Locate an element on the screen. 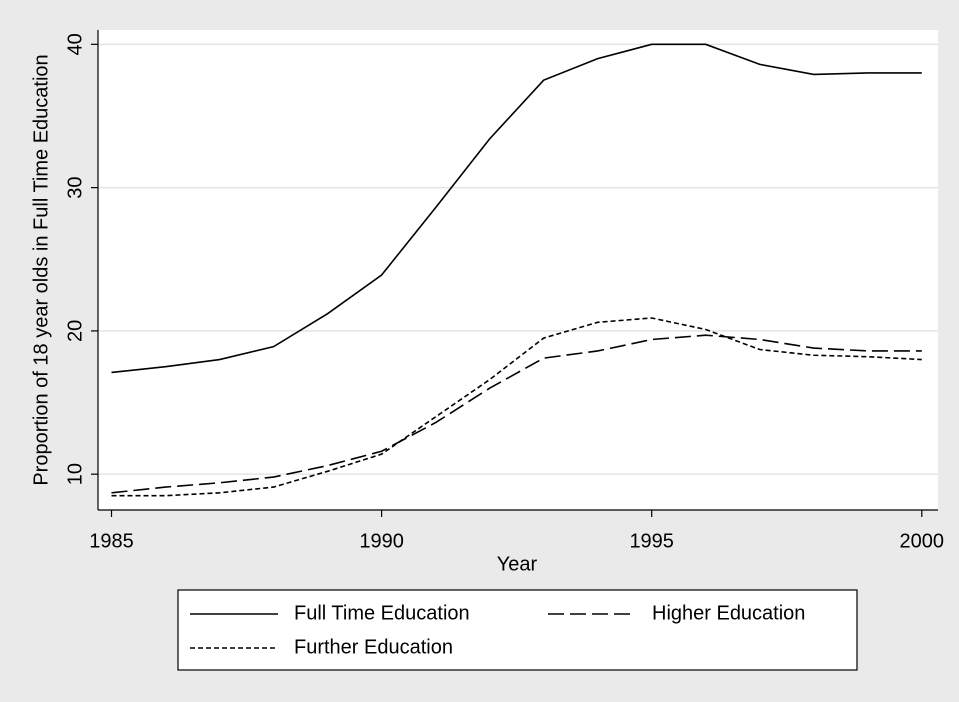  y-tick-label: 10 is located at coordinates (75, 474).